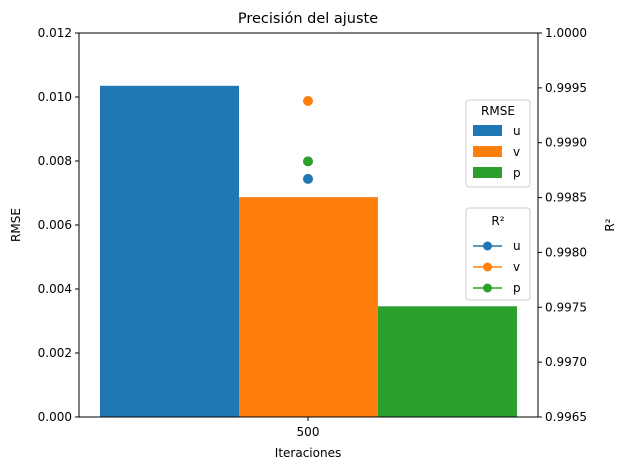  I want to click on left-tick-label: 0.008, so click(55, 161).